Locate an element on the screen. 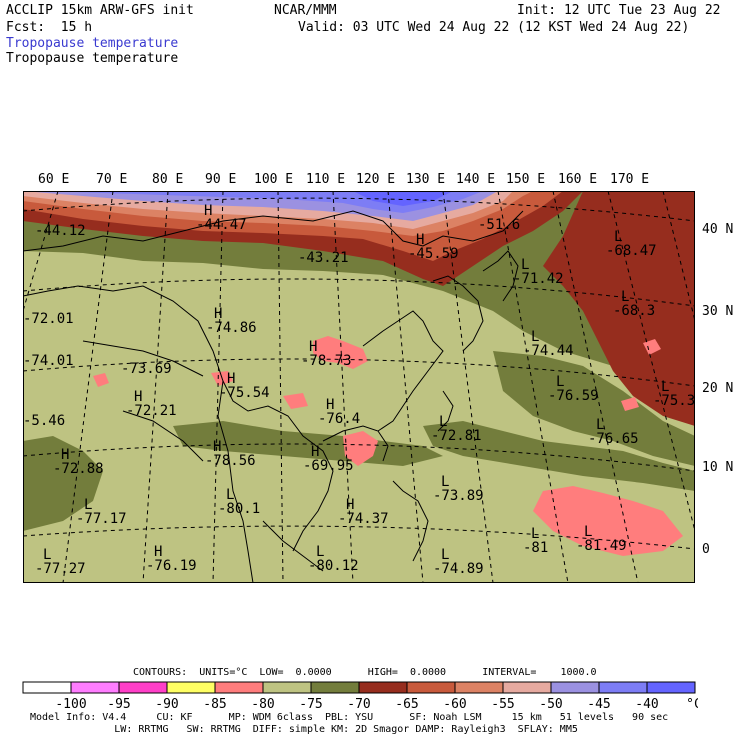 This screenshot has width=740, height=740. lon-label-5: 110 E is located at coordinates (326, 179).